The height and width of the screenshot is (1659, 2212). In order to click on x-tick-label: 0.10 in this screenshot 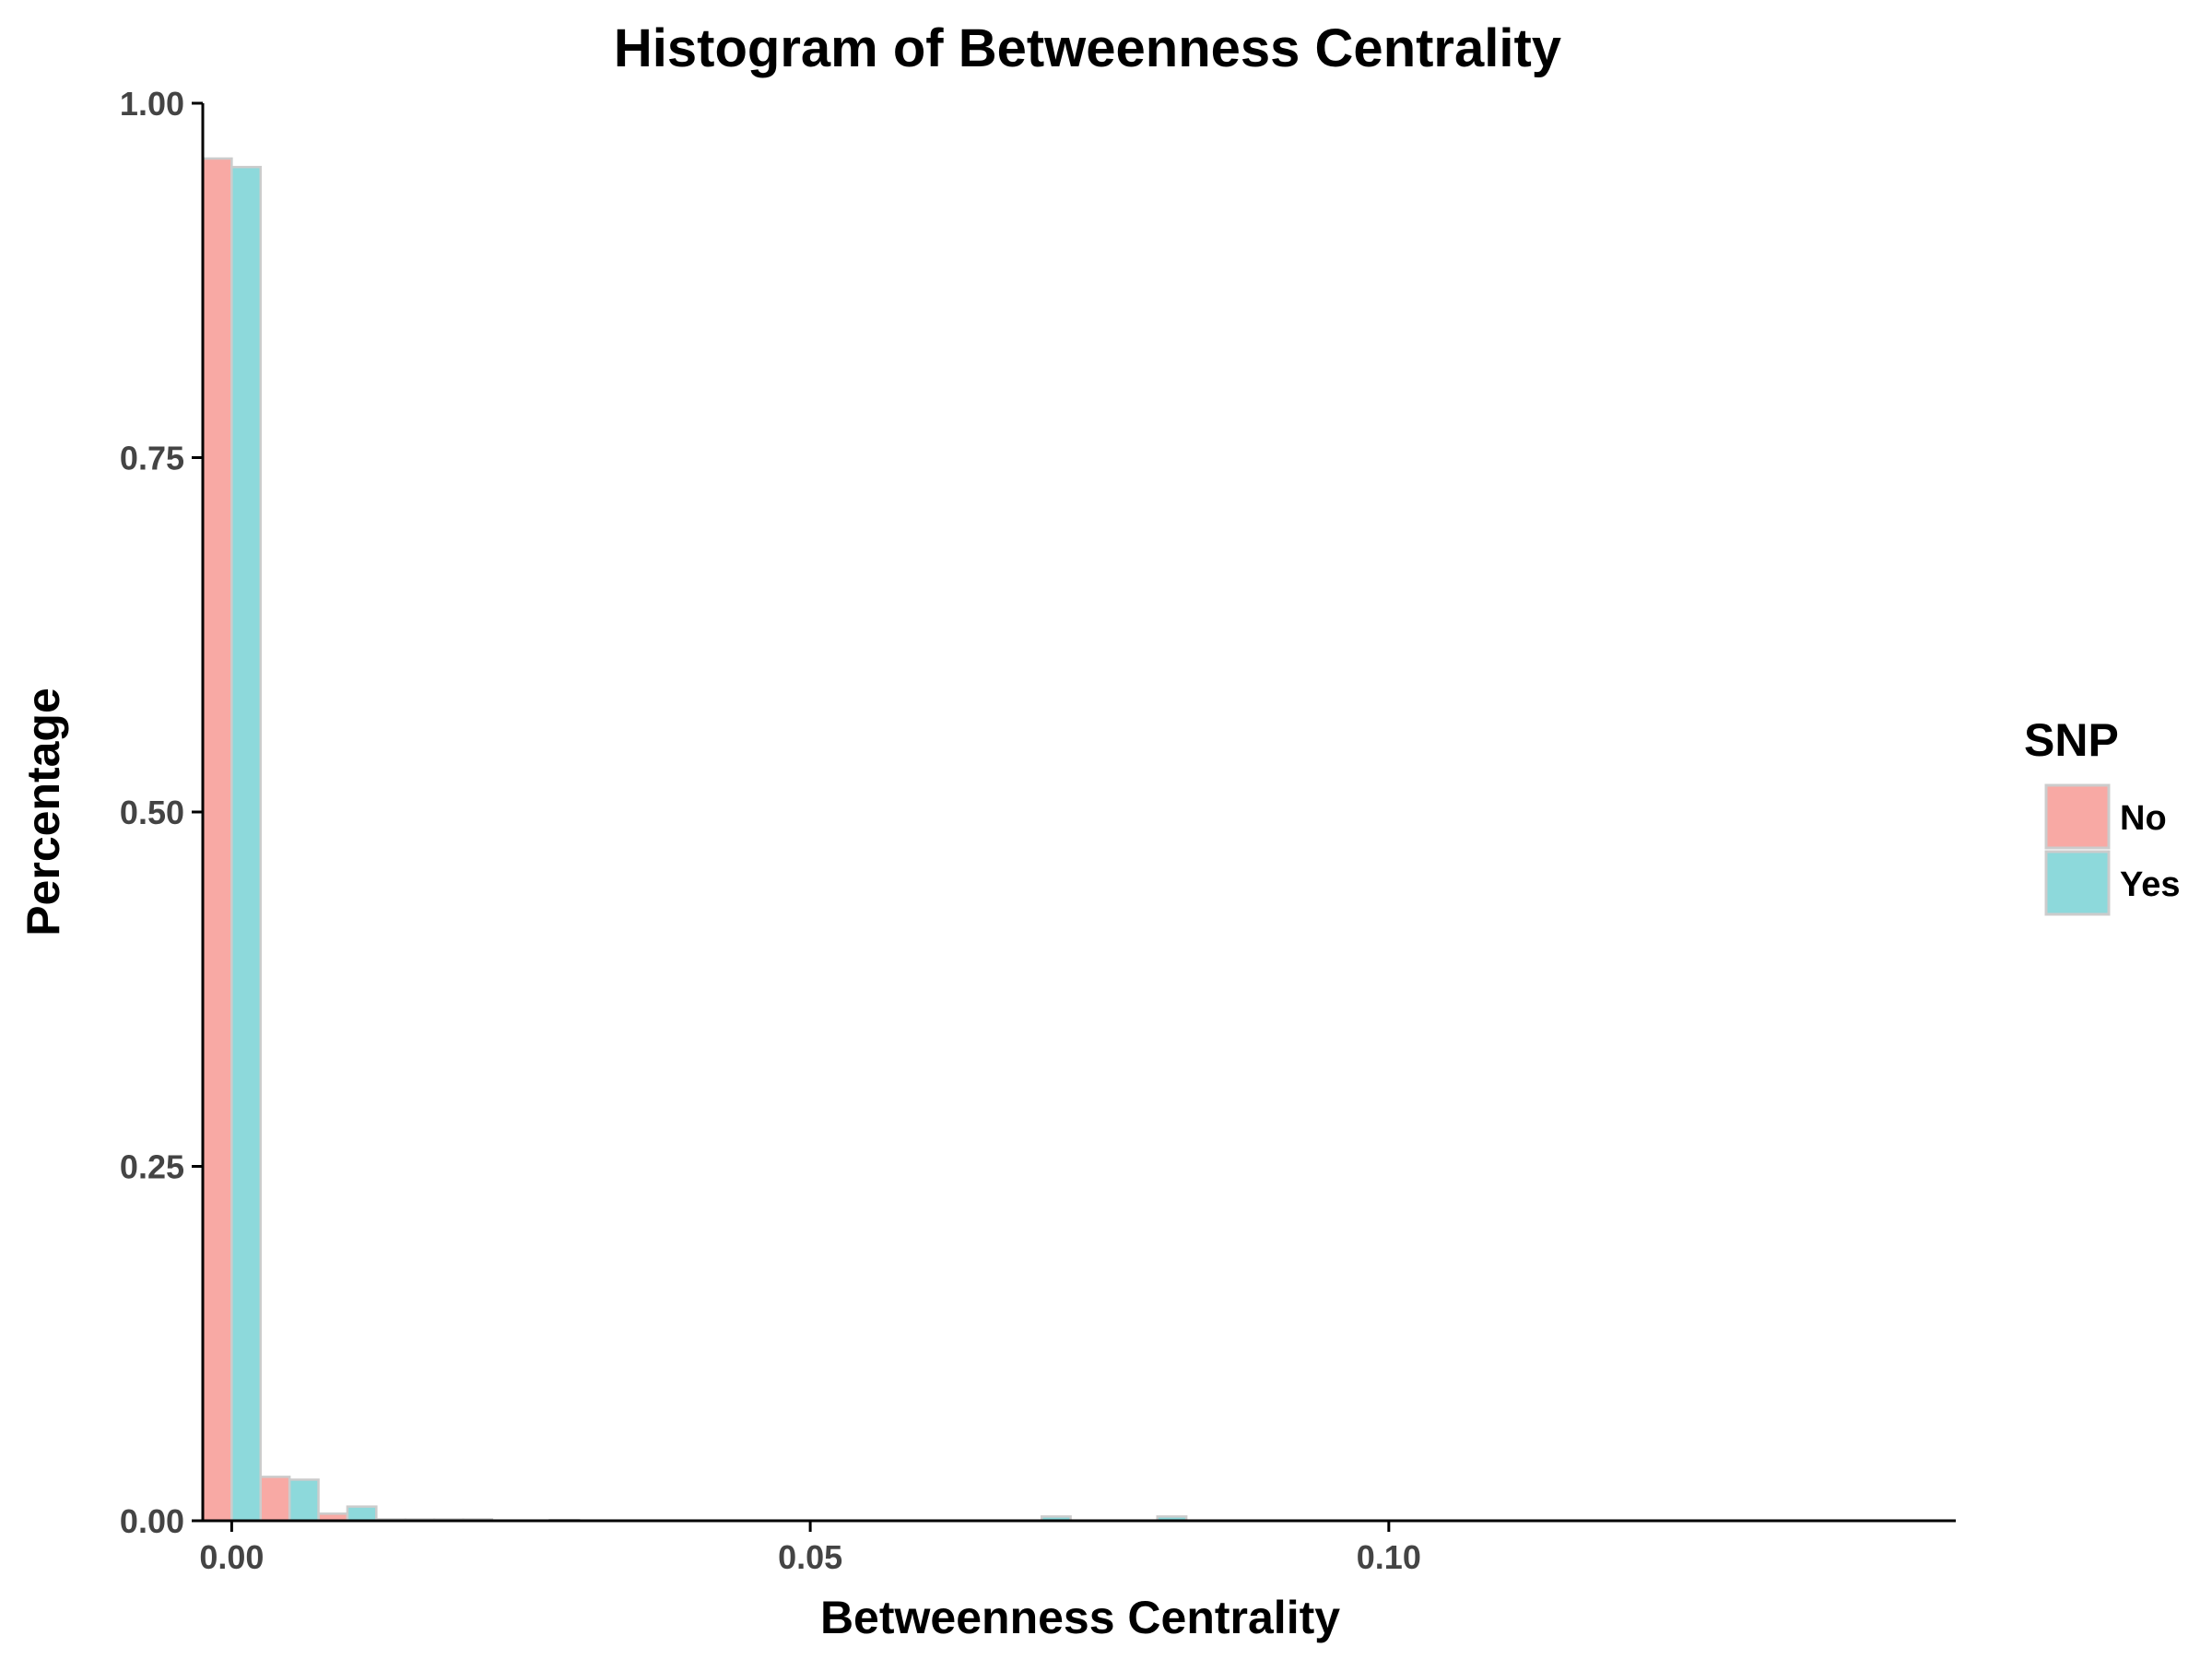, I will do `click(1389, 1557)`.